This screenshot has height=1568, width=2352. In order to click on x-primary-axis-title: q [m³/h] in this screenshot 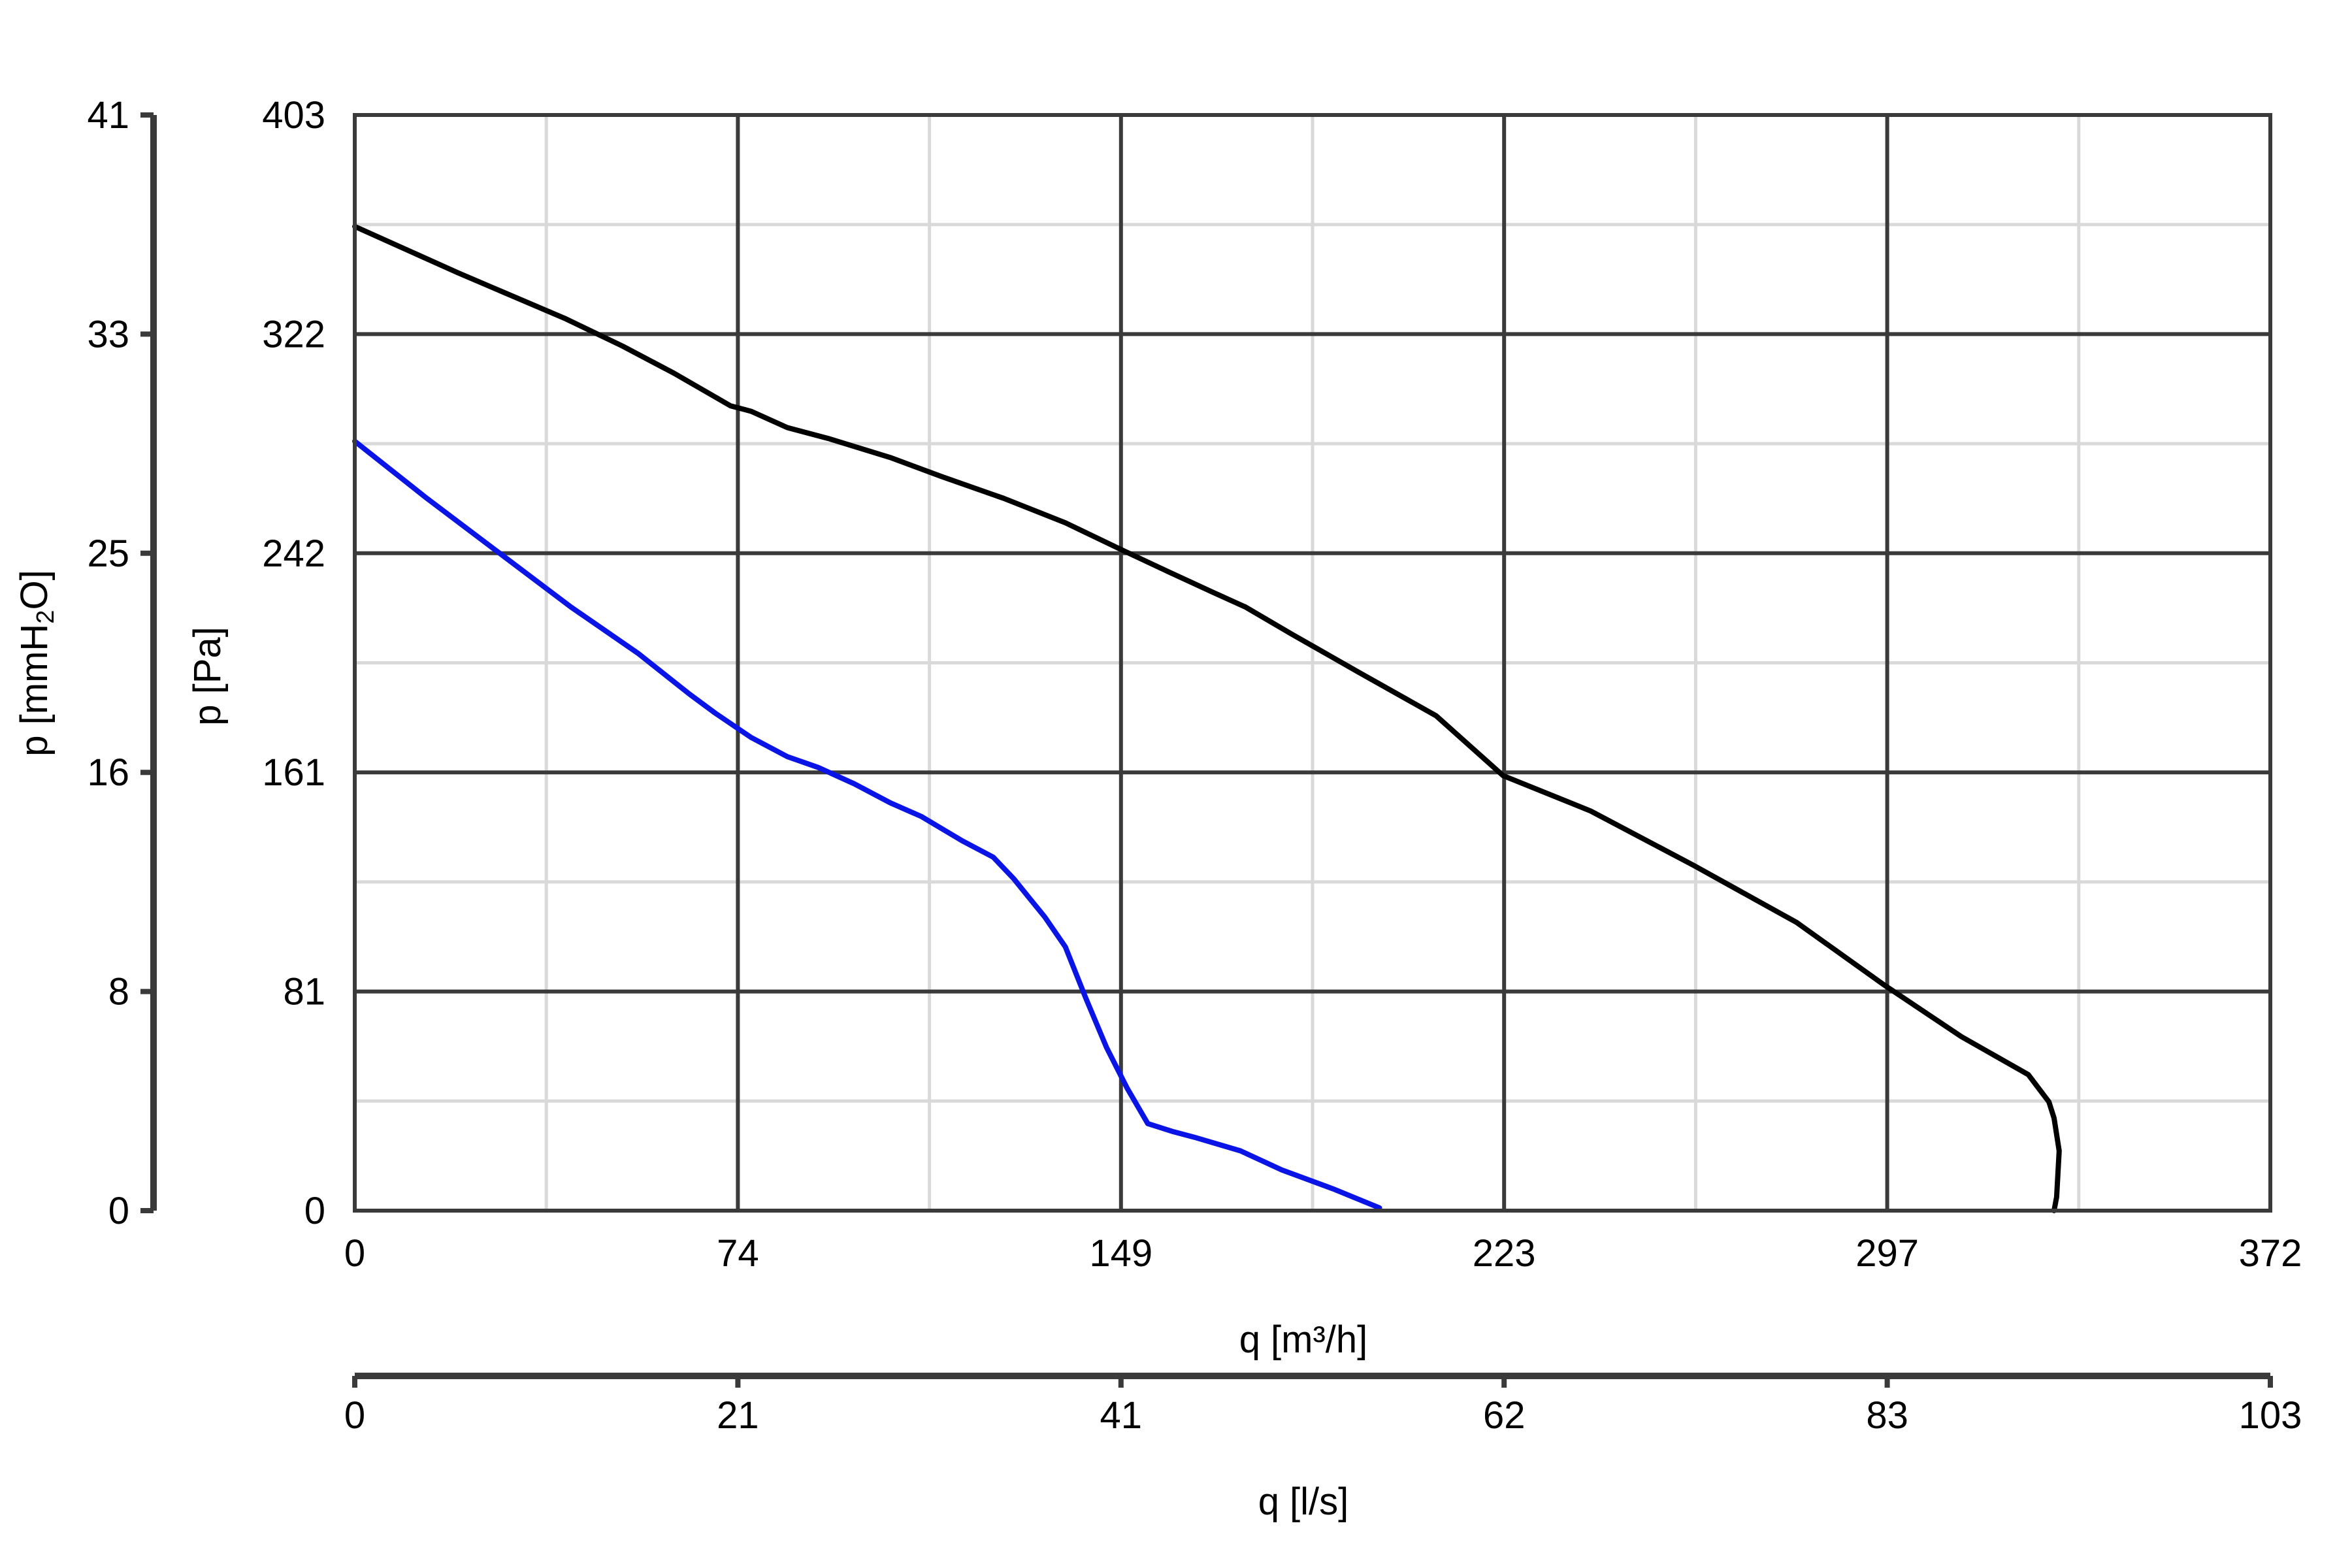, I will do `click(1303, 1339)`.